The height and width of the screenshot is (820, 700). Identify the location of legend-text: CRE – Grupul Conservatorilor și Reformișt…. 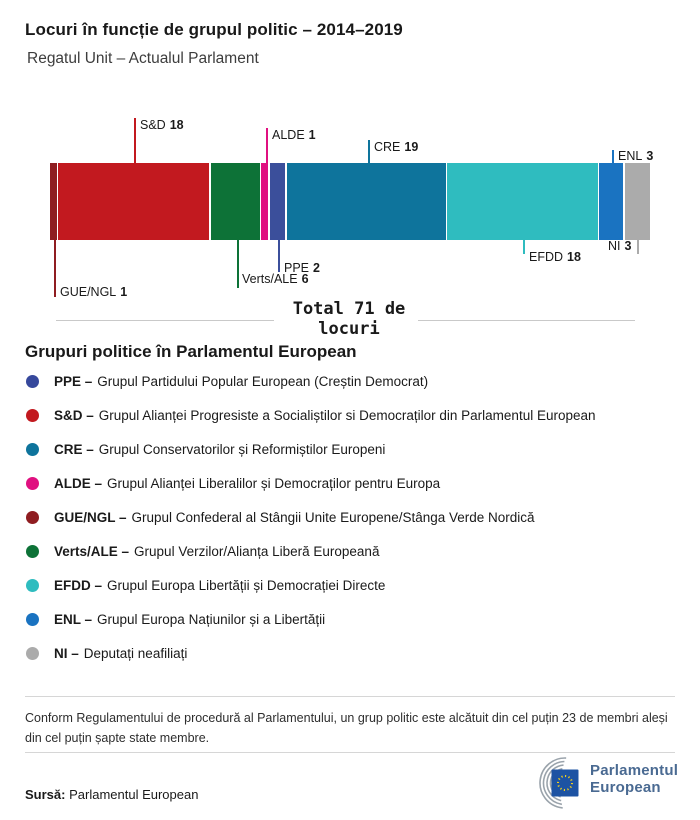
(220, 449).